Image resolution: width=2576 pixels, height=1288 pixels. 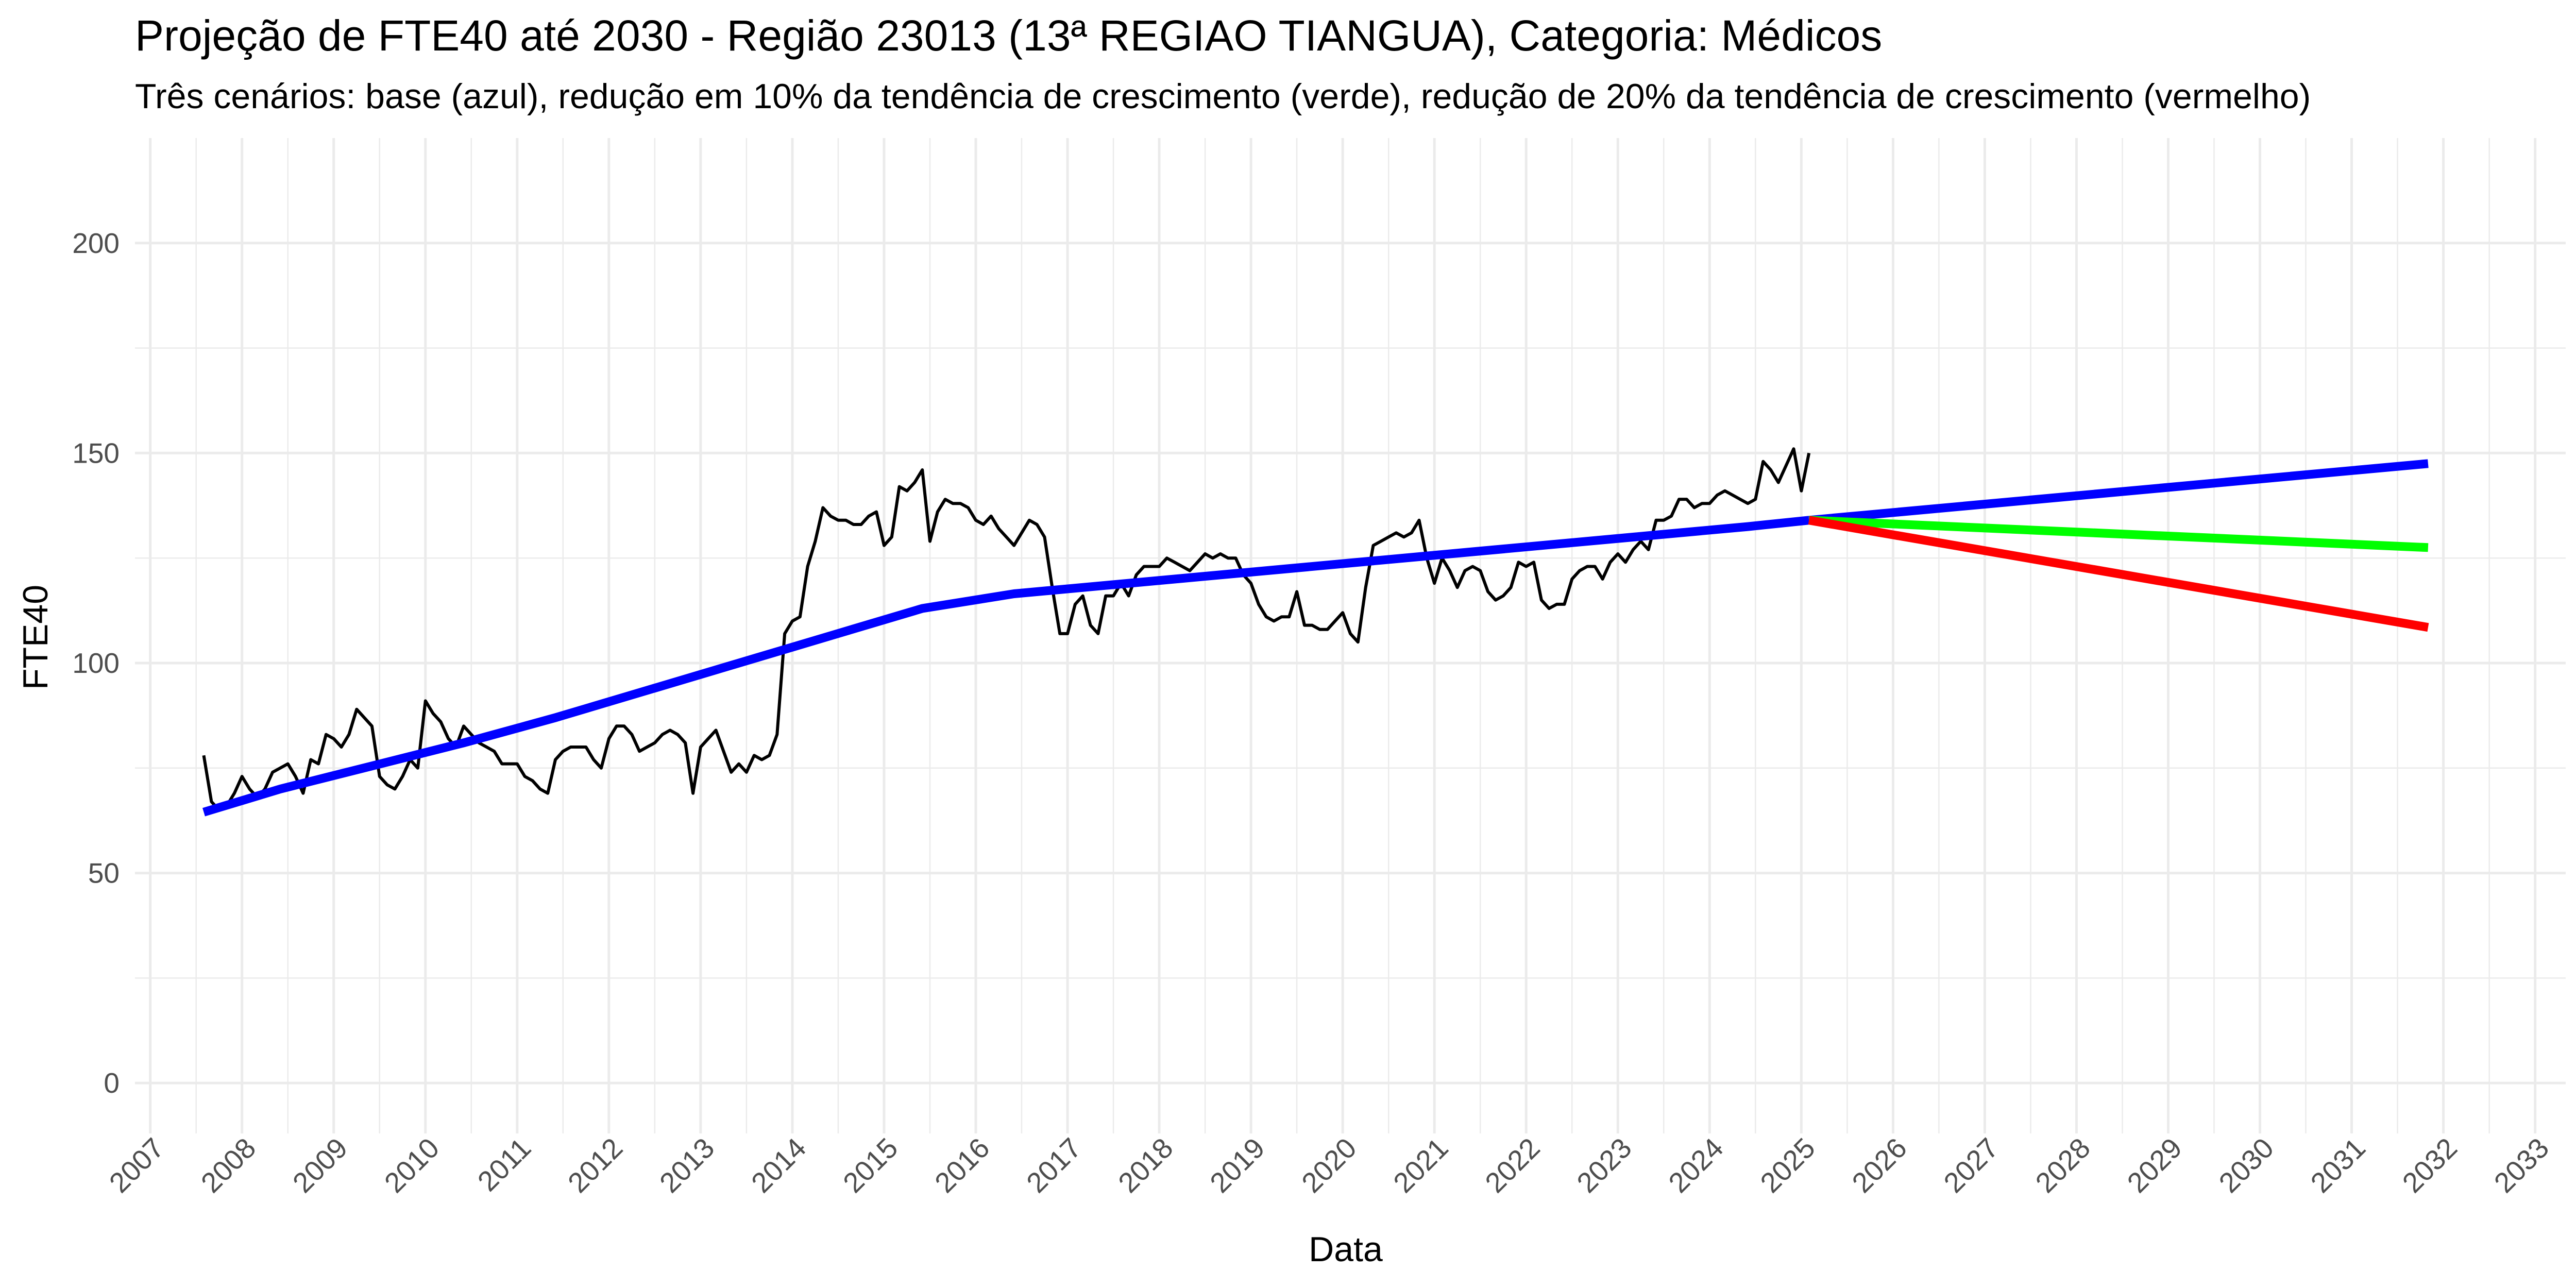 What do you see at coordinates (2521, 1165) in the screenshot?
I see `x-tick-label: 2033` at bounding box center [2521, 1165].